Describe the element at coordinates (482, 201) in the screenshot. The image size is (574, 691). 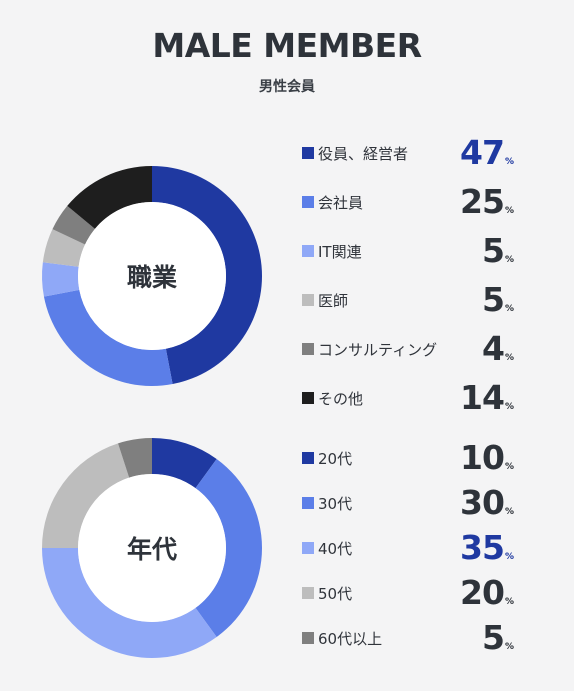
I see `value-number: 25` at that location.